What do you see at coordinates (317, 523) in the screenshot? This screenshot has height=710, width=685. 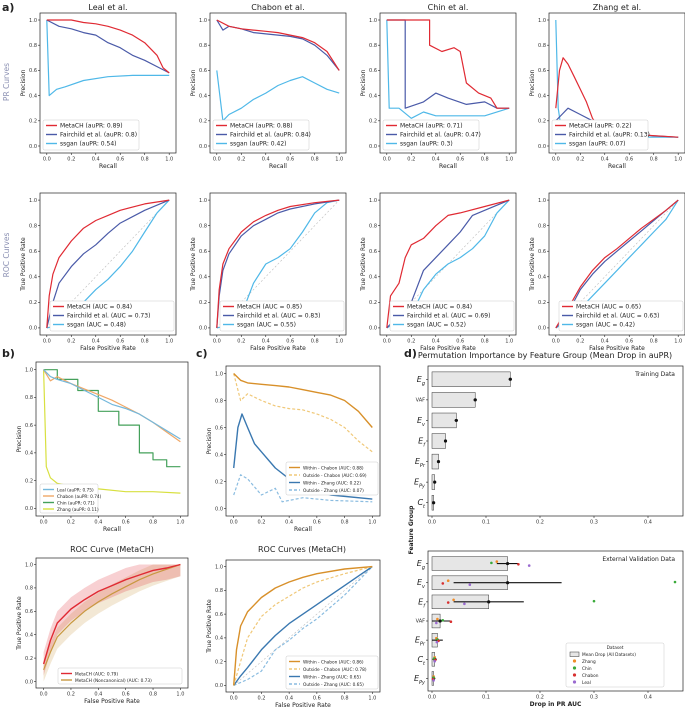 I see `c-pr-xtick-label: 0.6` at bounding box center [317, 523].